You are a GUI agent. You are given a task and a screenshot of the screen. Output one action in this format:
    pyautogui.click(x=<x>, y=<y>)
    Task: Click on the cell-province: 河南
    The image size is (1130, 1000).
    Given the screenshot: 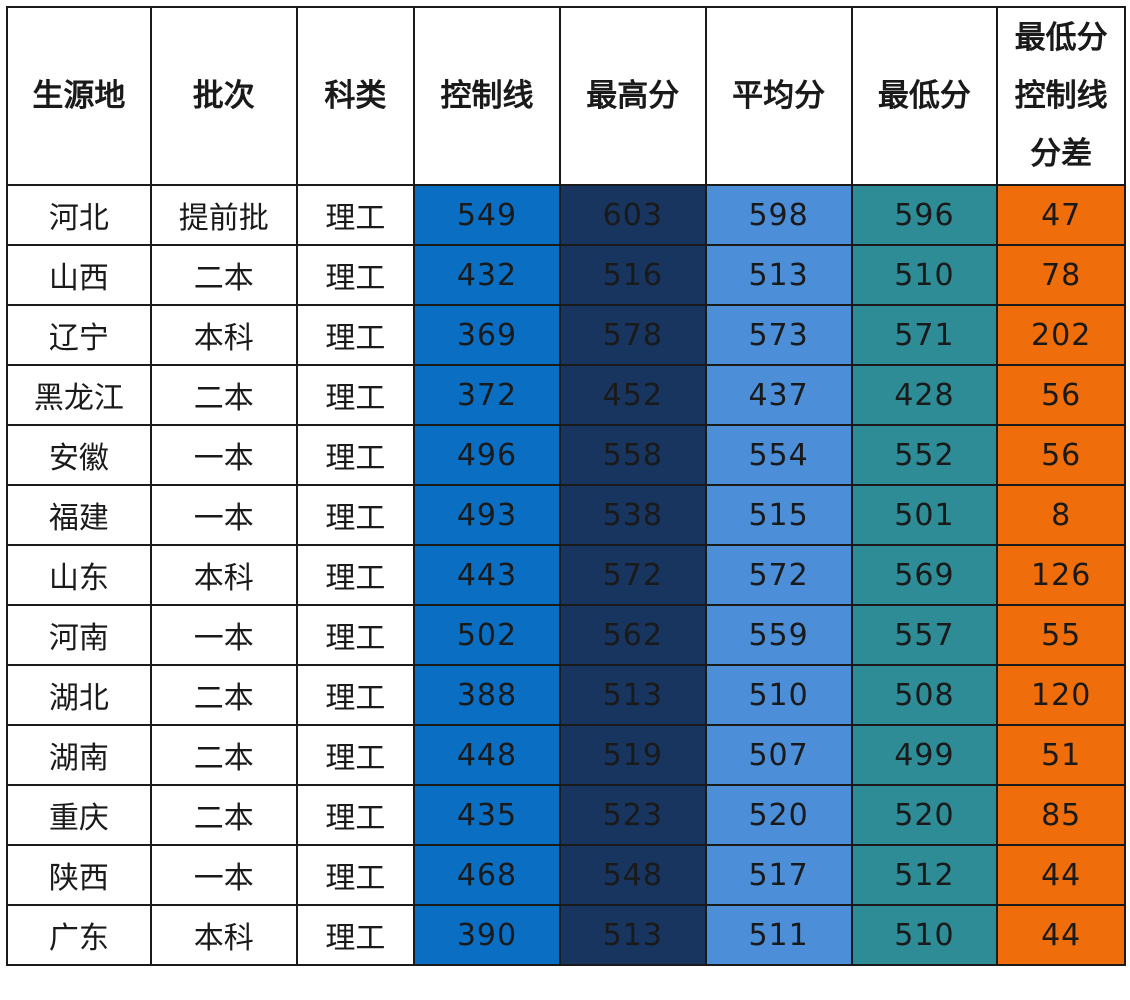 What is the action you would take?
    pyautogui.click(x=79, y=635)
    